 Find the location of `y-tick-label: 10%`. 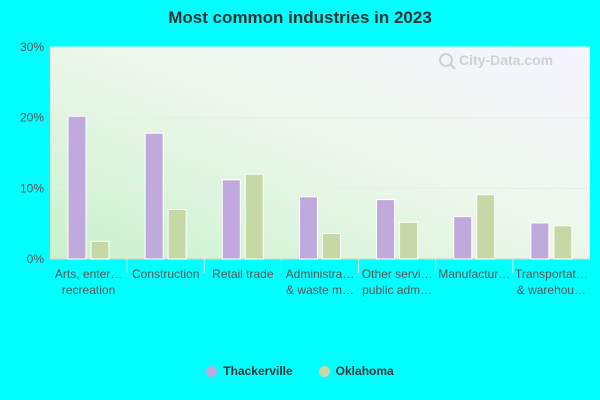

y-tick-label: 10% is located at coordinates (32, 188).